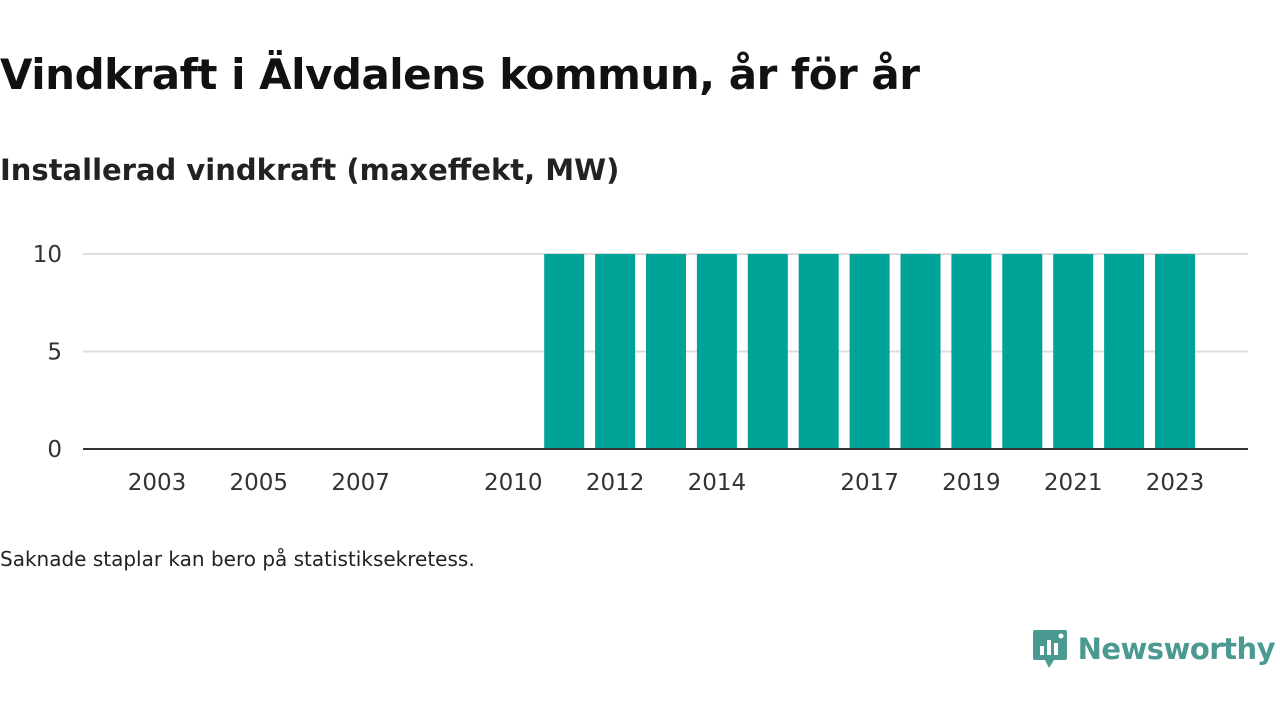 This screenshot has width=1280, height=720. Describe the element at coordinates (716, 351) in the screenshot. I see `bar-2014` at that location.